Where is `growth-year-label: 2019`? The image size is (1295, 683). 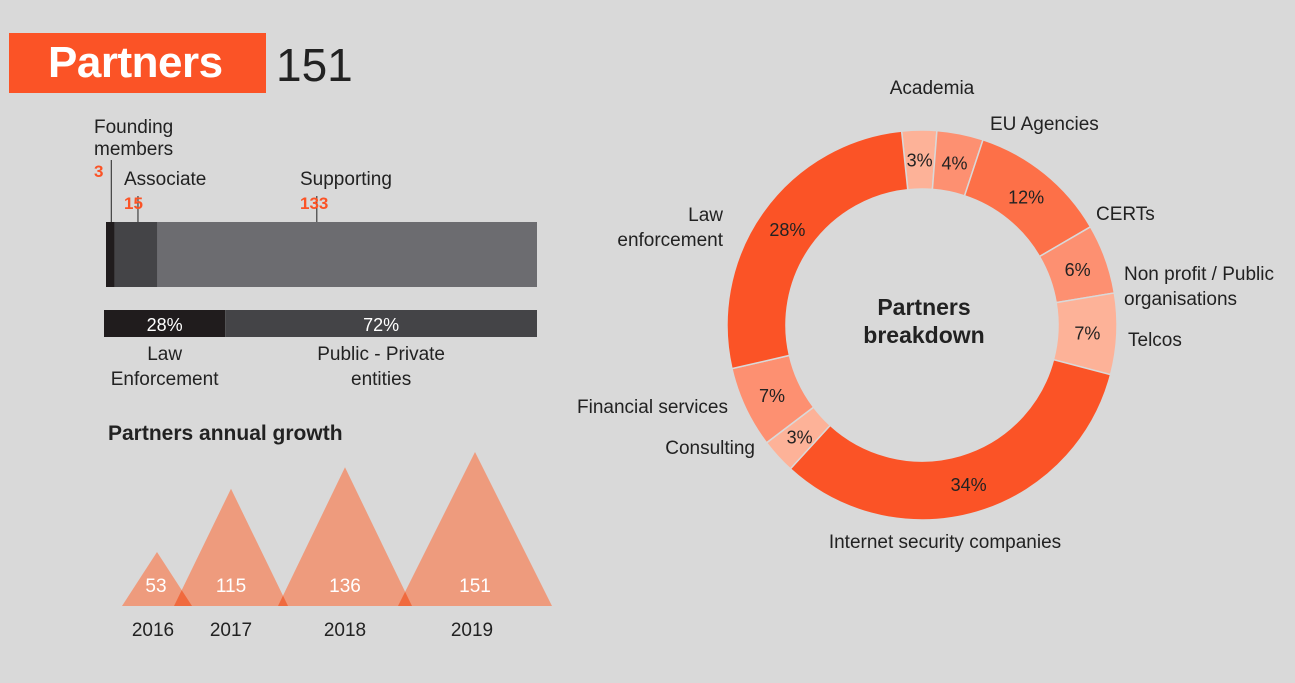
growth-year-label: 2019 is located at coordinates (472, 630).